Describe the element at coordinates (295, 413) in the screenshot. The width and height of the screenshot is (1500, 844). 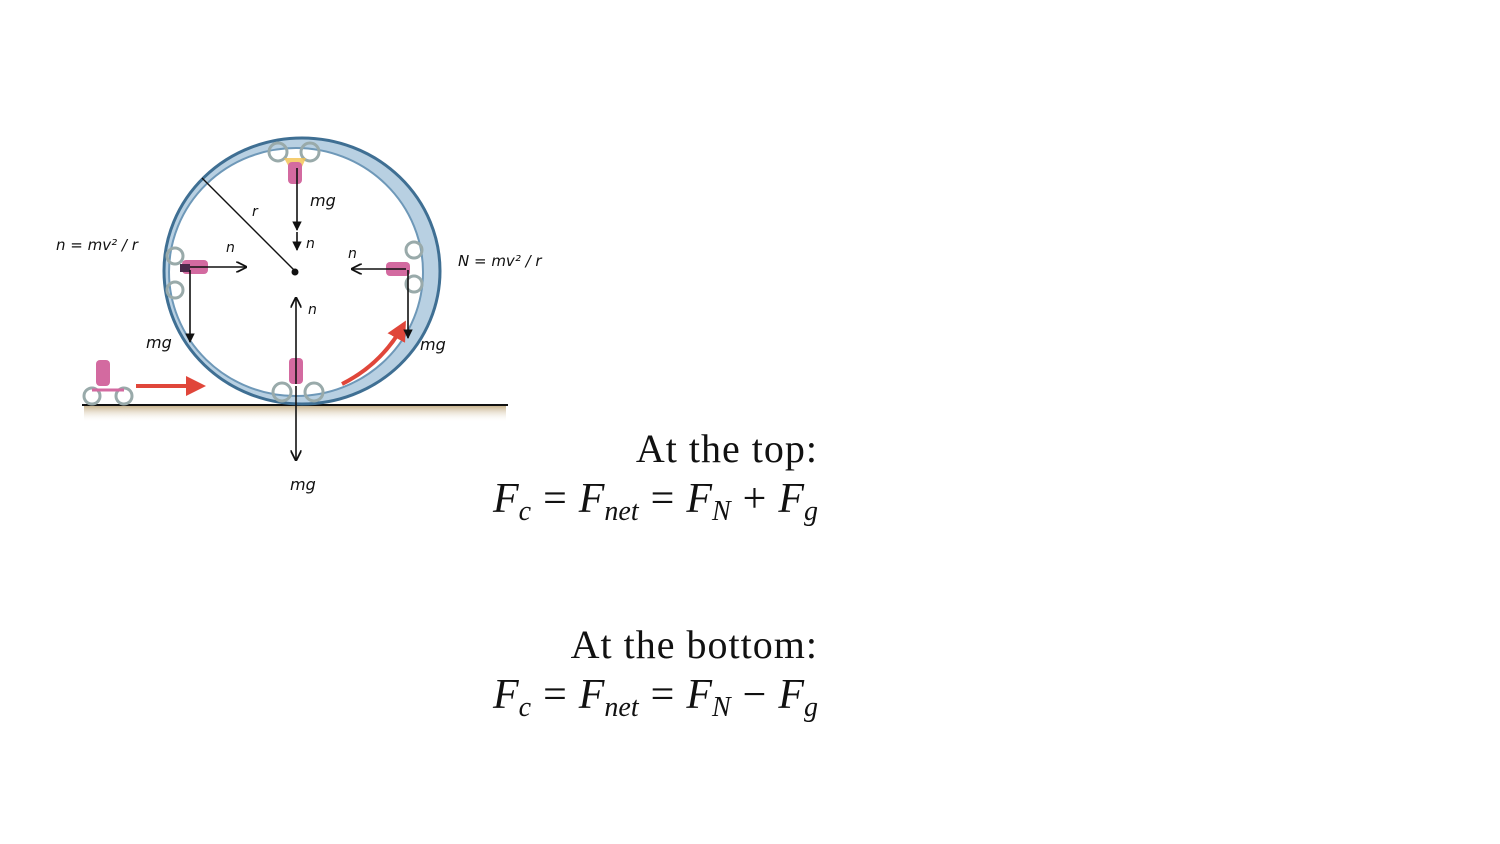
I see `ground` at that location.